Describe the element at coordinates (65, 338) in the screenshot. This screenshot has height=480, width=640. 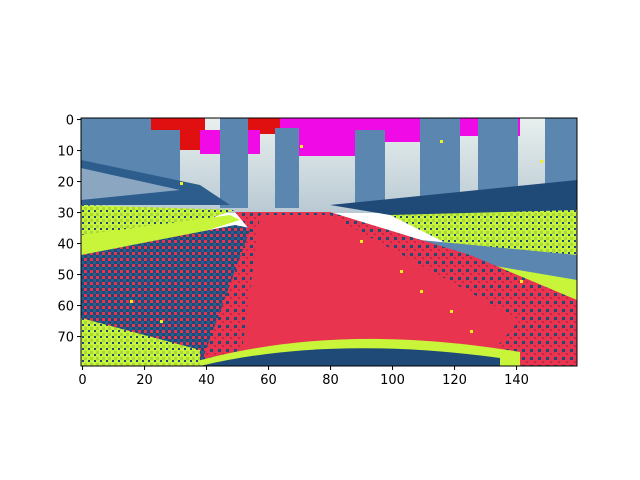
I see `y-tick-label: 70` at that location.